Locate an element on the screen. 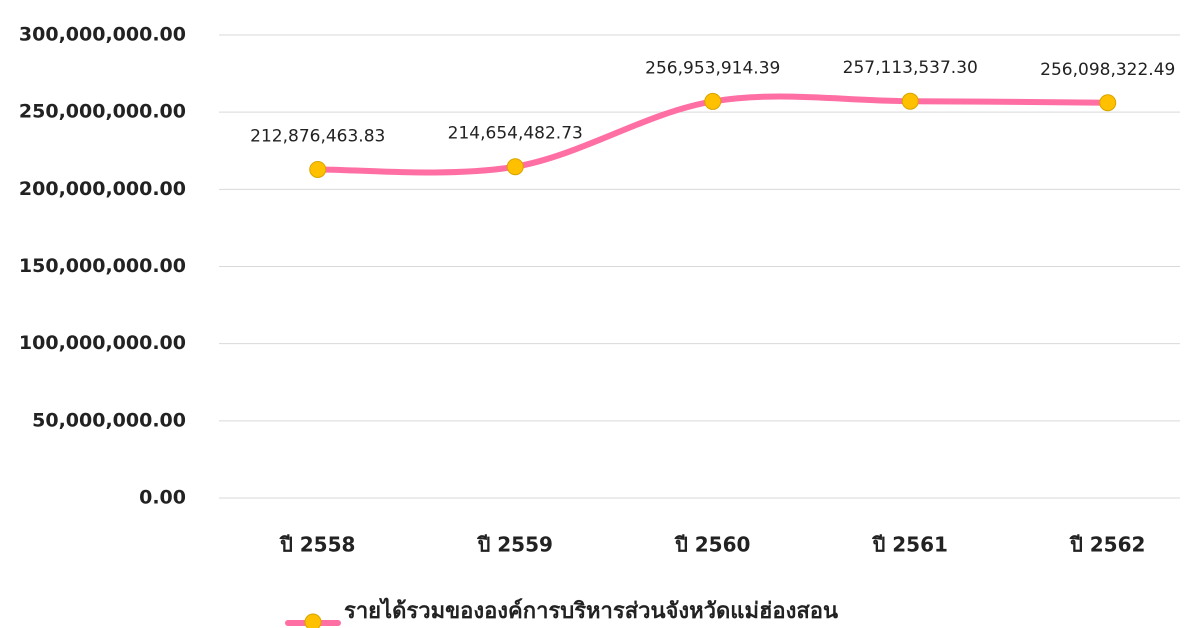  y-tick-label: 200,000,000.00 is located at coordinates (102, 189).